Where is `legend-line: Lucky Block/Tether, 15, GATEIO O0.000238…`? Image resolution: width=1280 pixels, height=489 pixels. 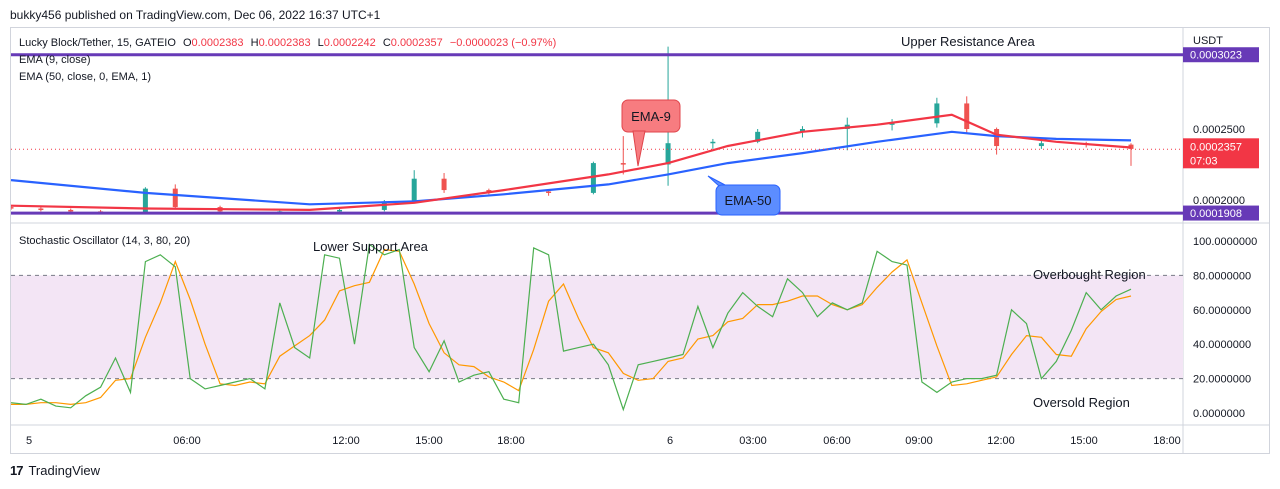
legend-line: Lucky Block/Tether, 15, GATEIO O0.000238… is located at coordinates (287, 43).